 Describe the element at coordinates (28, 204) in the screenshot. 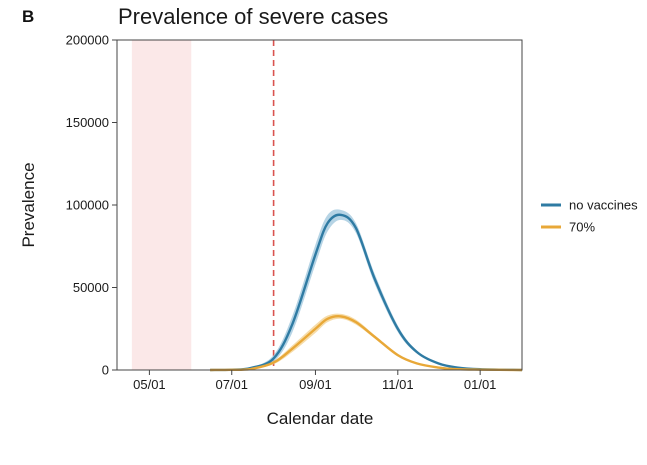

I see `y-axis-label: Prevalence` at that location.